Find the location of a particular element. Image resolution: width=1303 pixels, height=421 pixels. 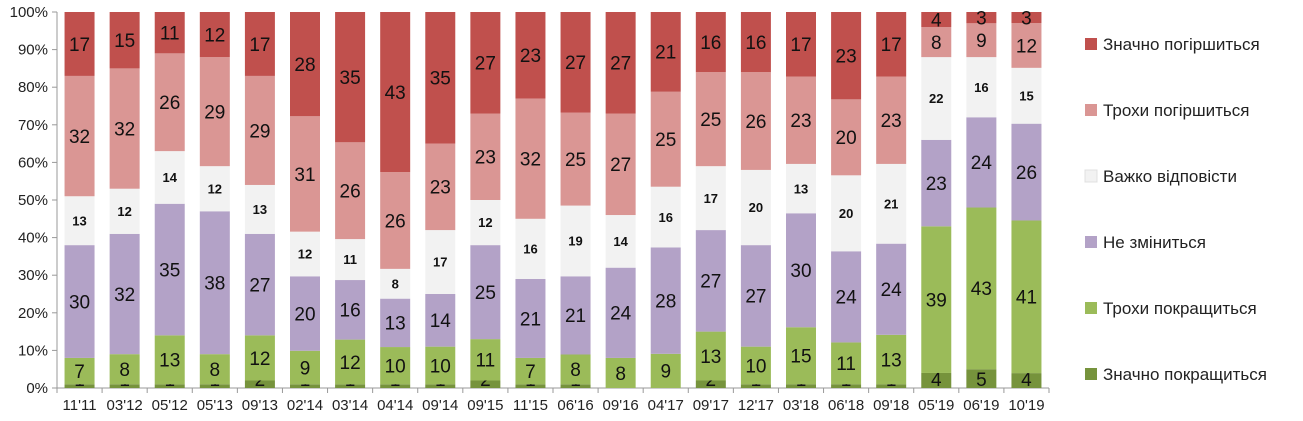

x-tick-label: 12'17 is located at coordinates (756, 405).